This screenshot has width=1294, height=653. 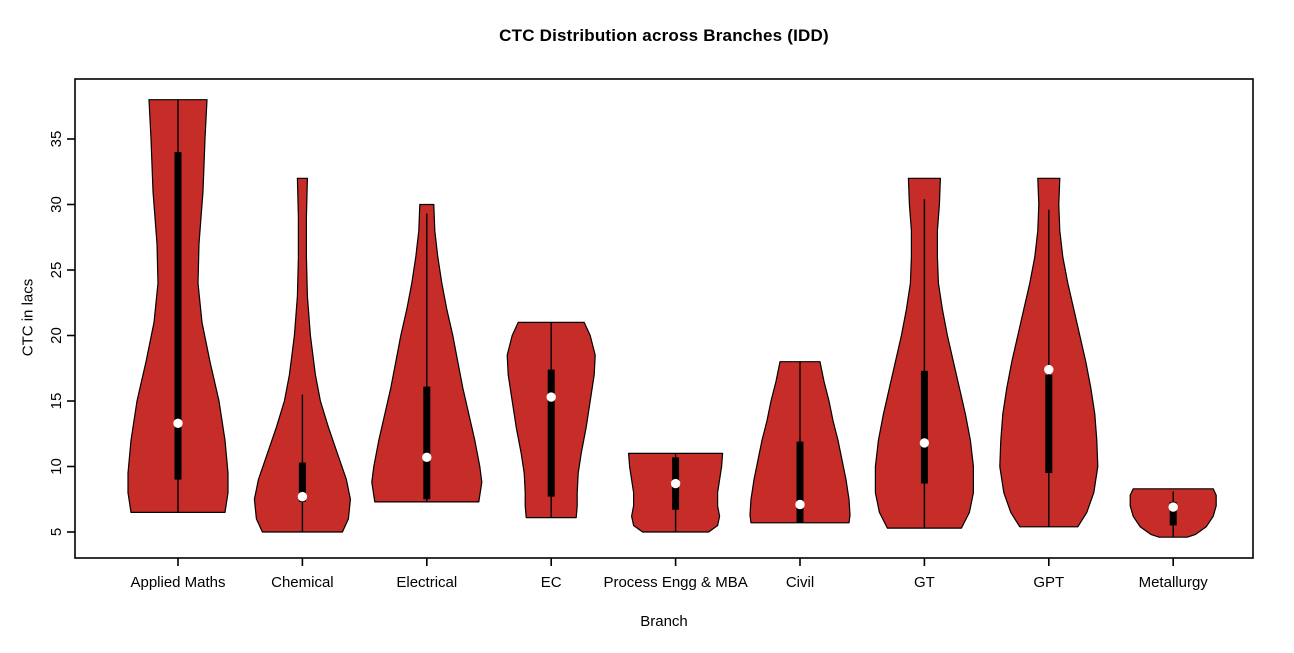 What do you see at coordinates (426, 582) in the screenshot?
I see `x-tick-label: Electrical` at bounding box center [426, 582].